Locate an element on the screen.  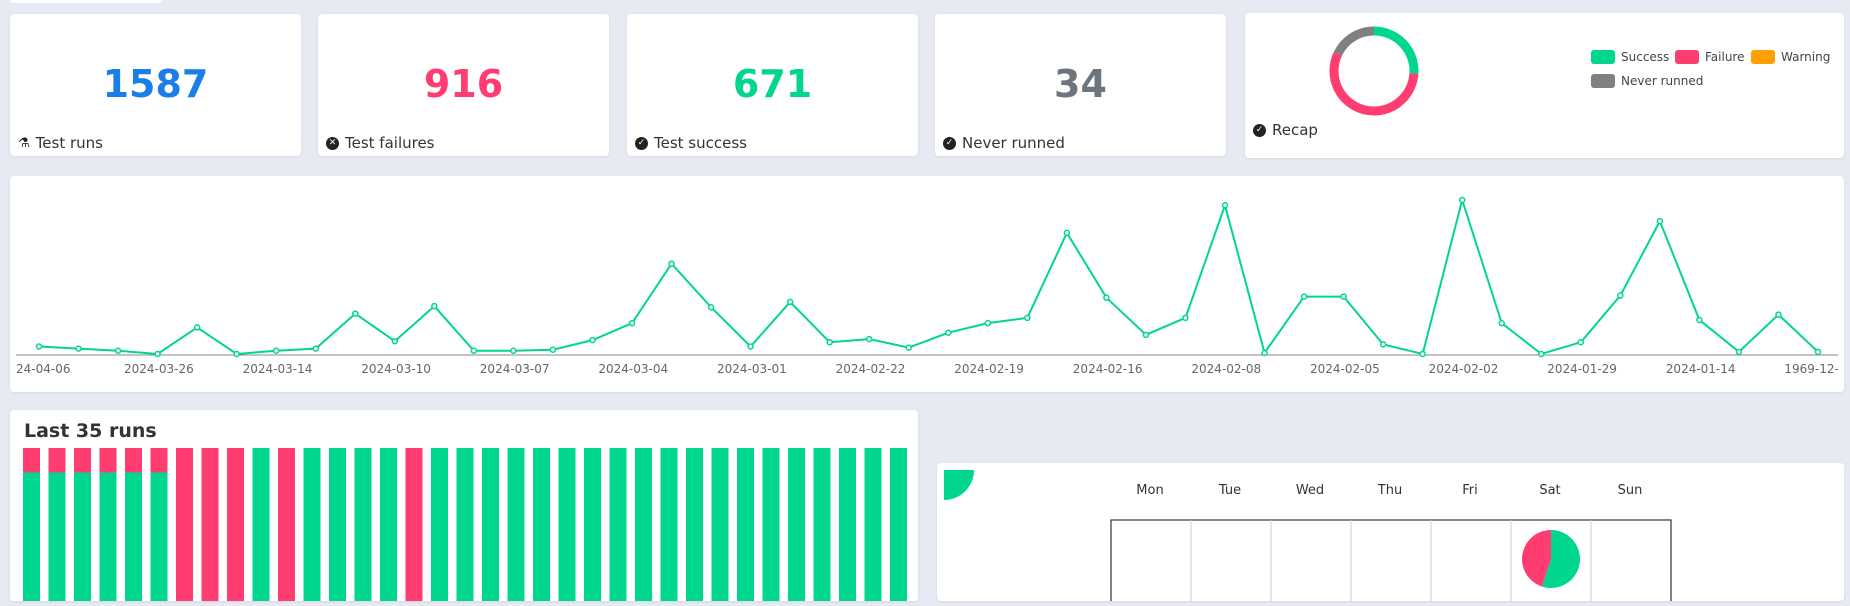
stat-label-text: Test failures is located at coordinates (390, 143).